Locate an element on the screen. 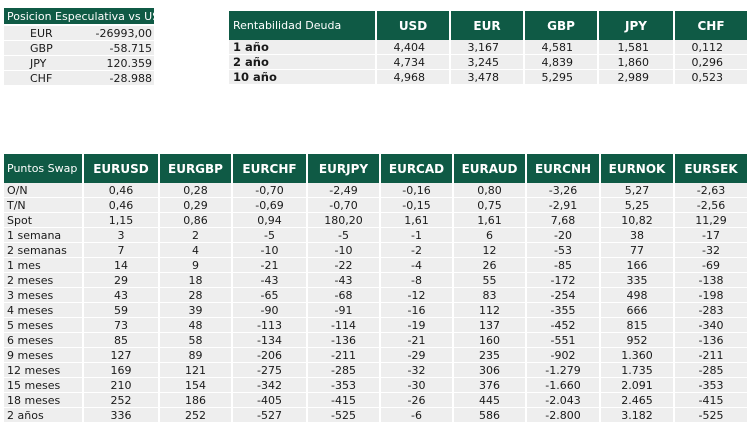 This screenshot has width=750, height=423. debt-column-header: CHF is located at coordinates (712, 25).